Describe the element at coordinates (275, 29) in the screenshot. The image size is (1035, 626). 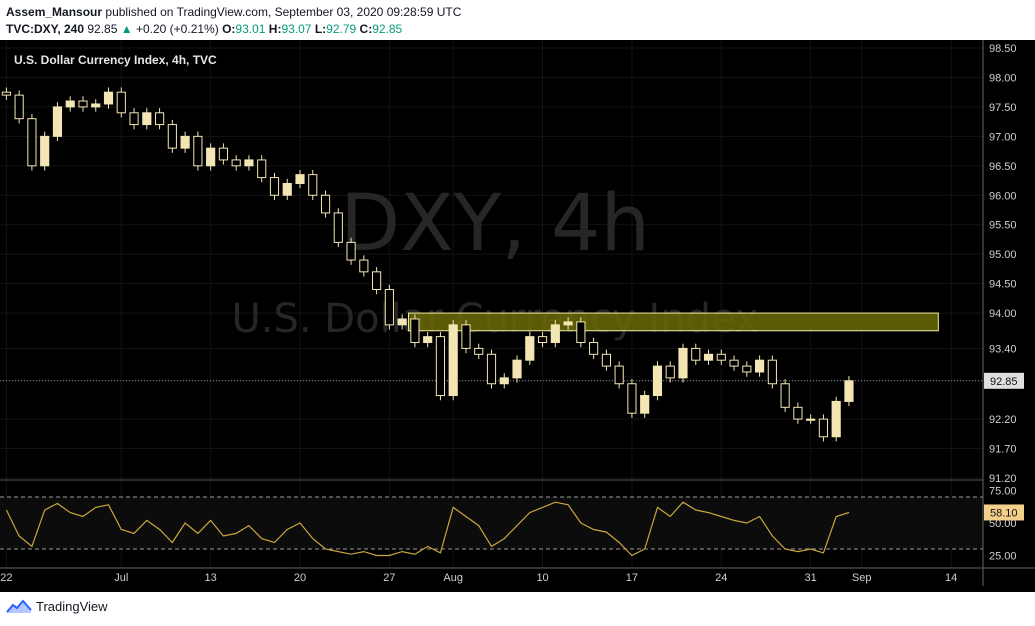
I see `high-label: H:` at that location.